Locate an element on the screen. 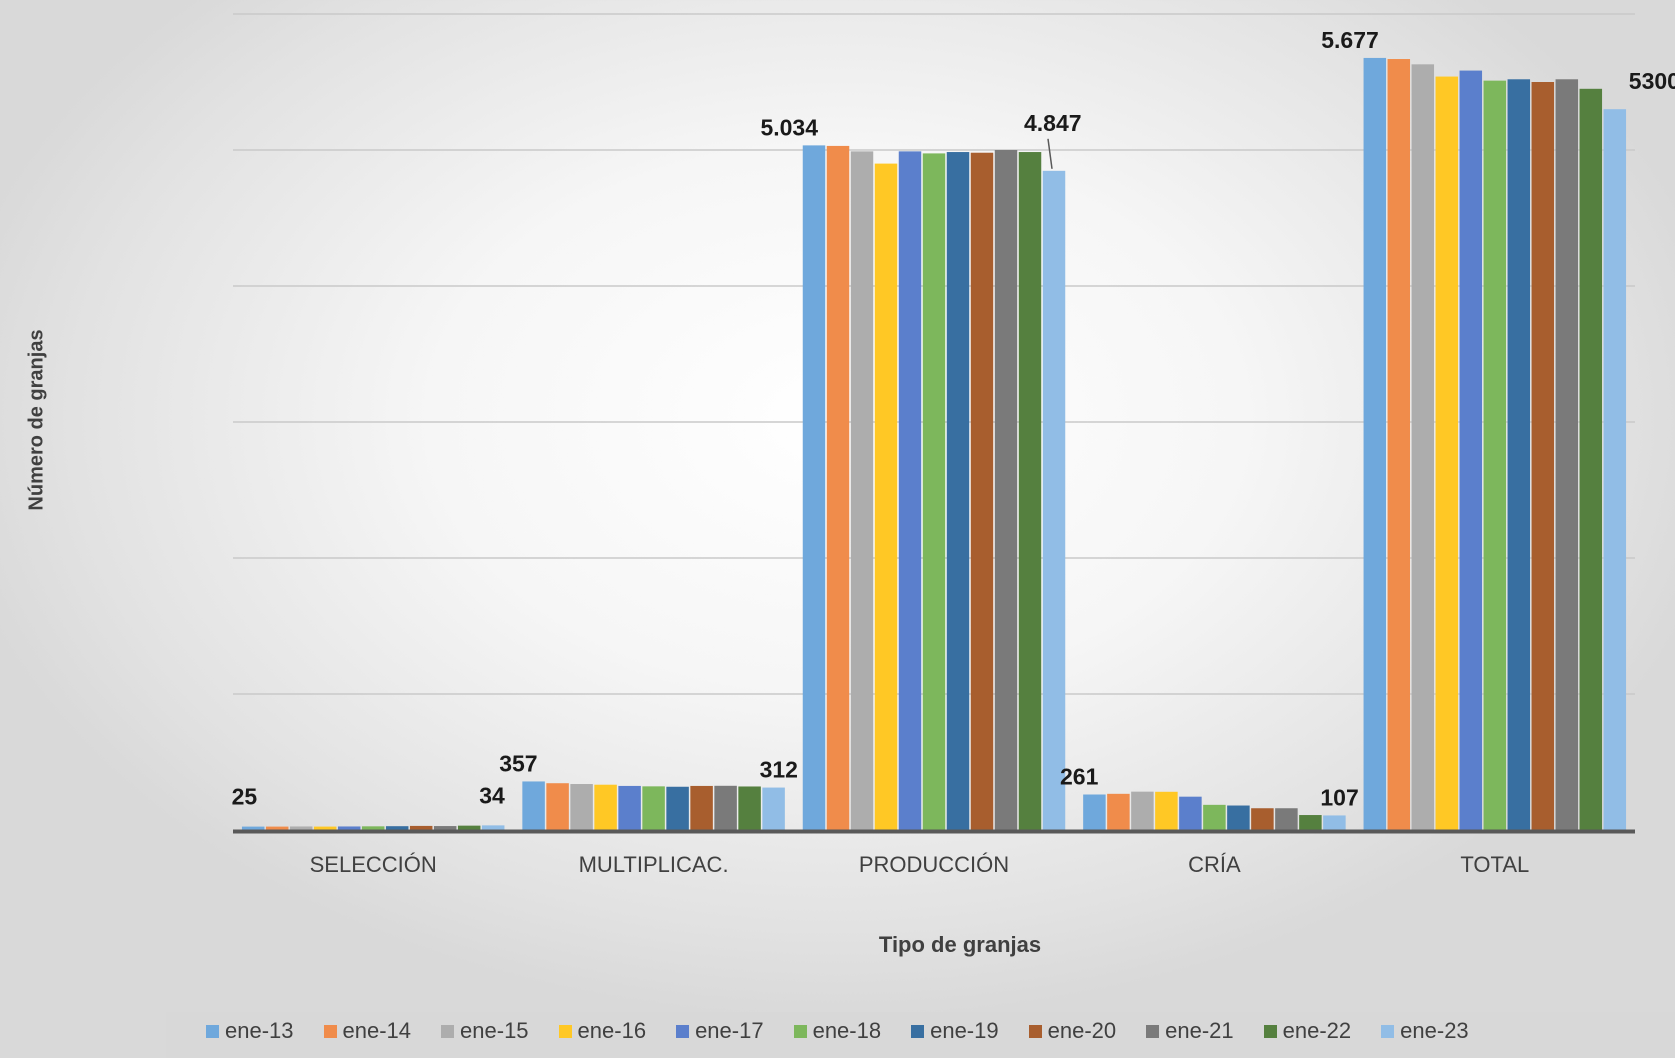 This screenshot has width=1675, height=1058. legend-item: ene-17 is located at coordinates (720, 1031).